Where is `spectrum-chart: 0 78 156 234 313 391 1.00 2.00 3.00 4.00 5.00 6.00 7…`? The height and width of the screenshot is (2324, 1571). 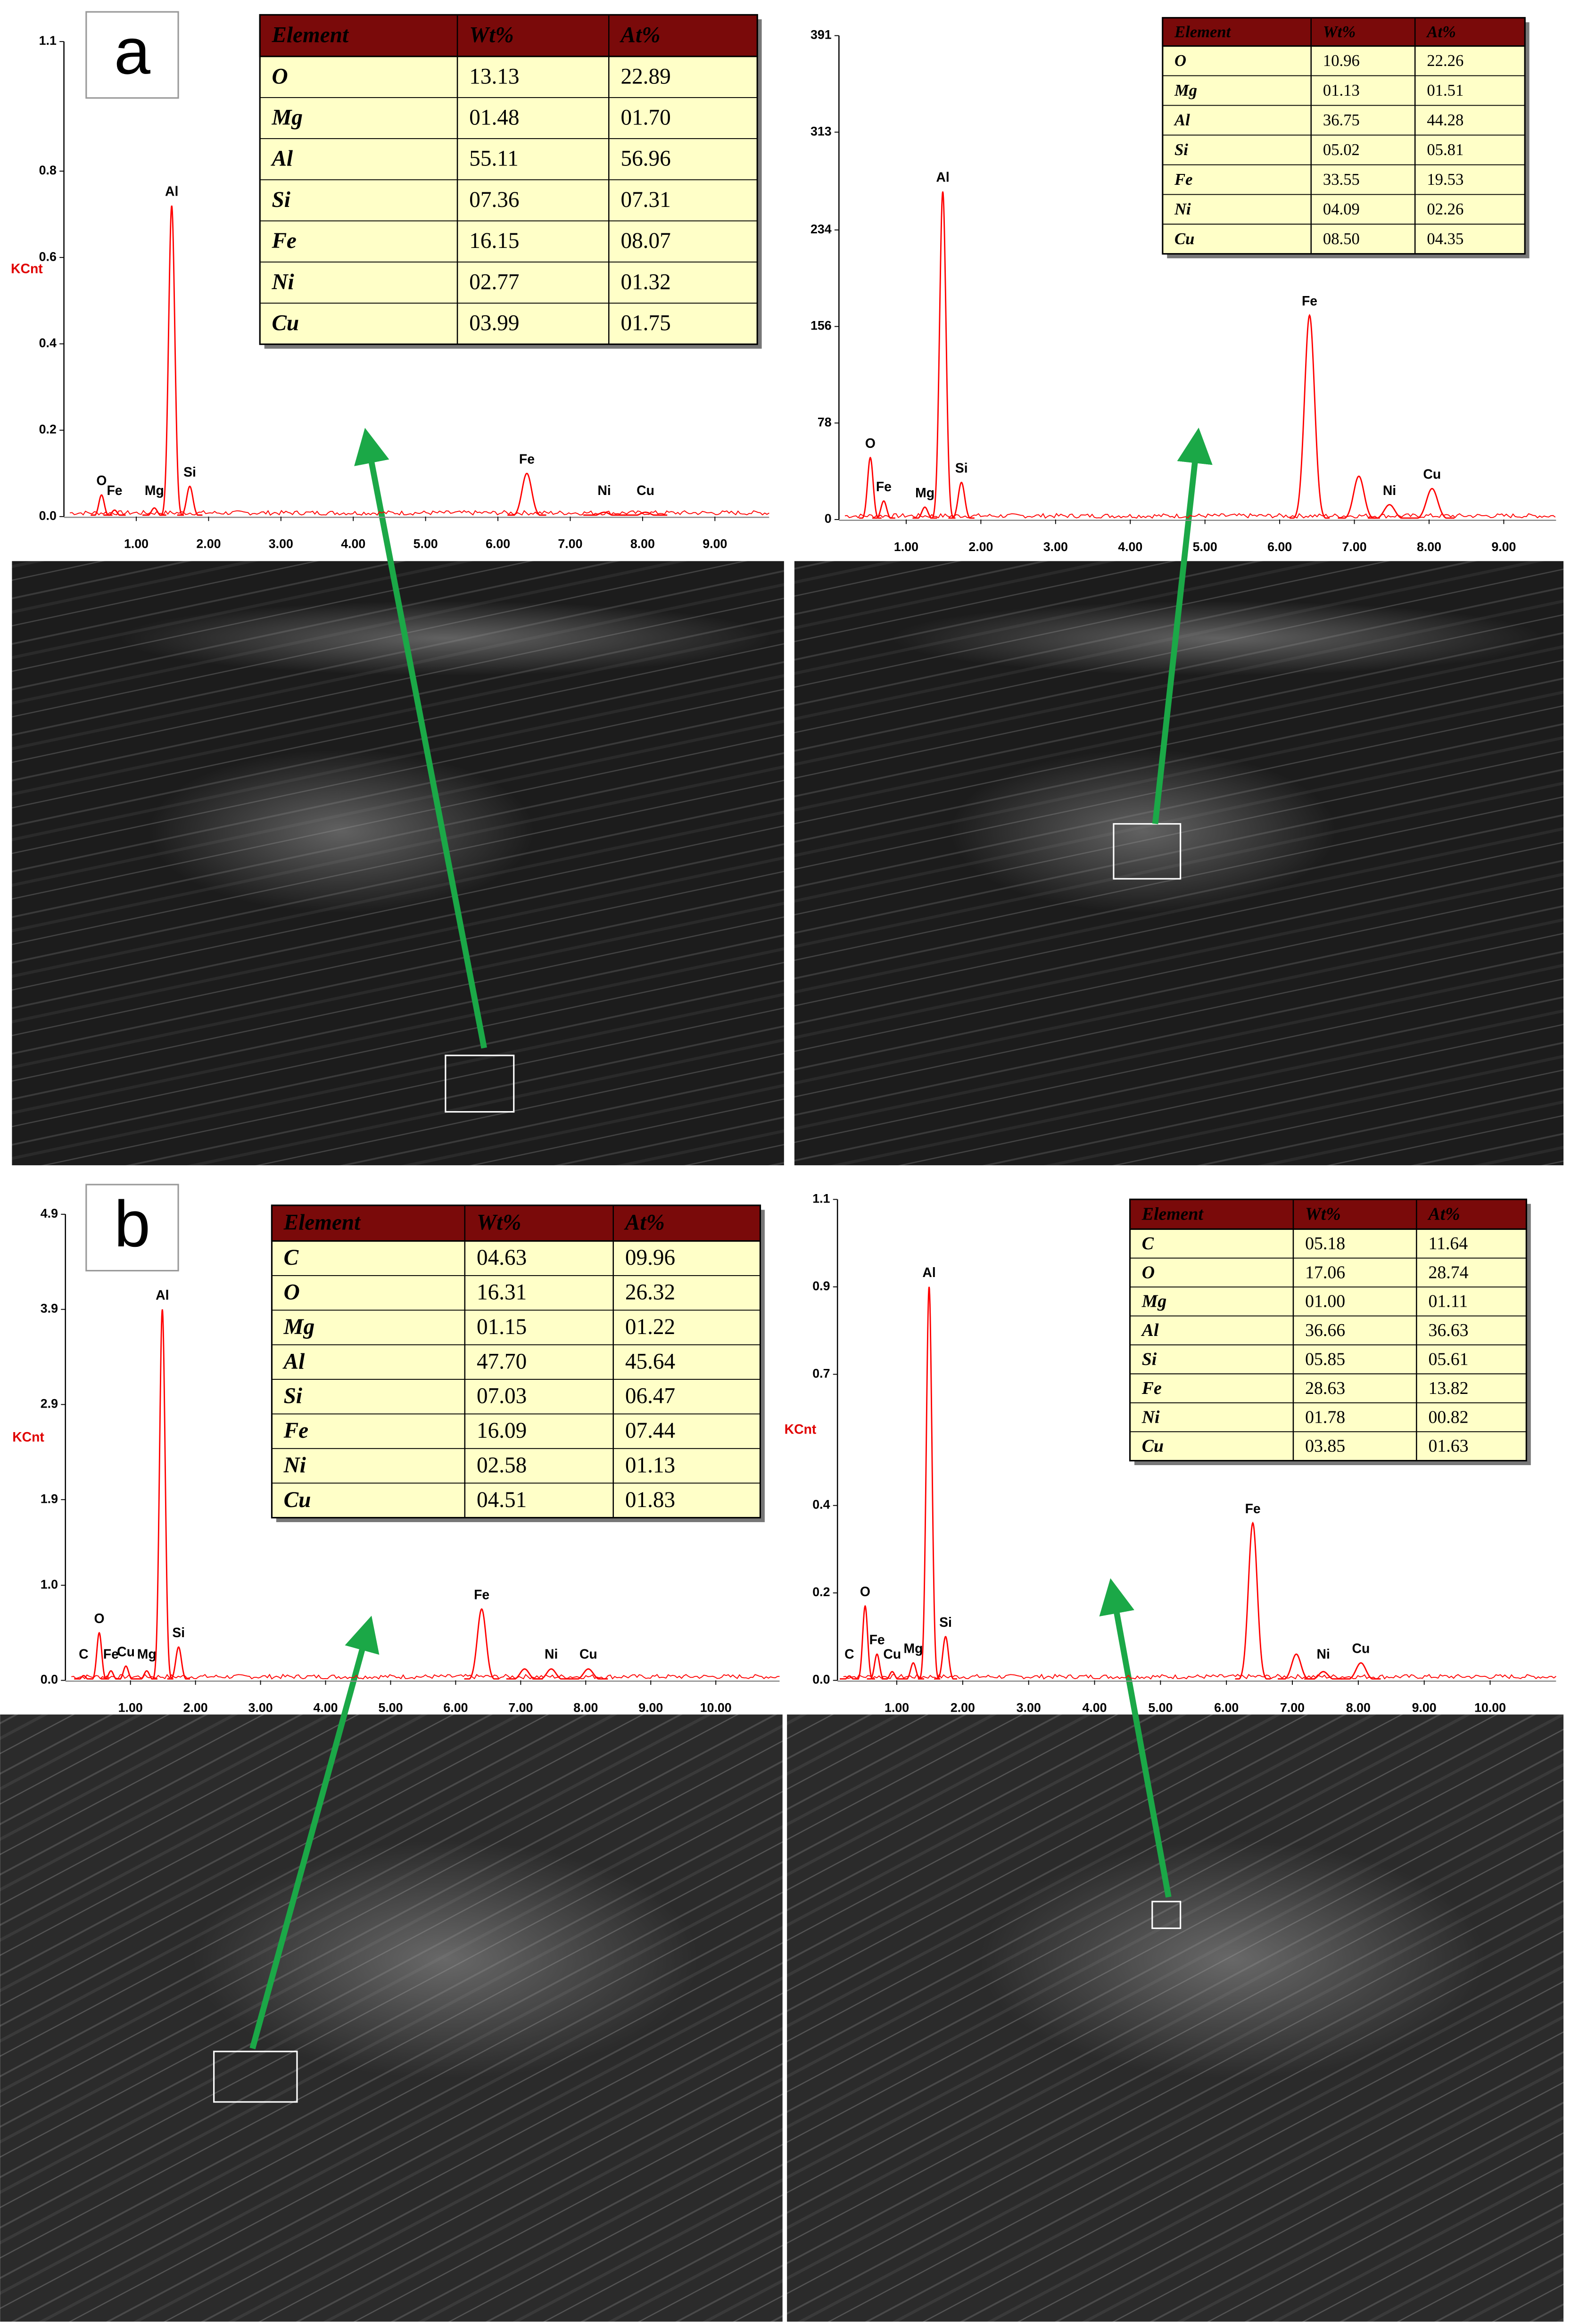 spectrum-chart: 0 78 156 234 313 391 1.00 2.00 3.00 4.00 5.00 6.00 7… is located at coordinates (1183, 291).